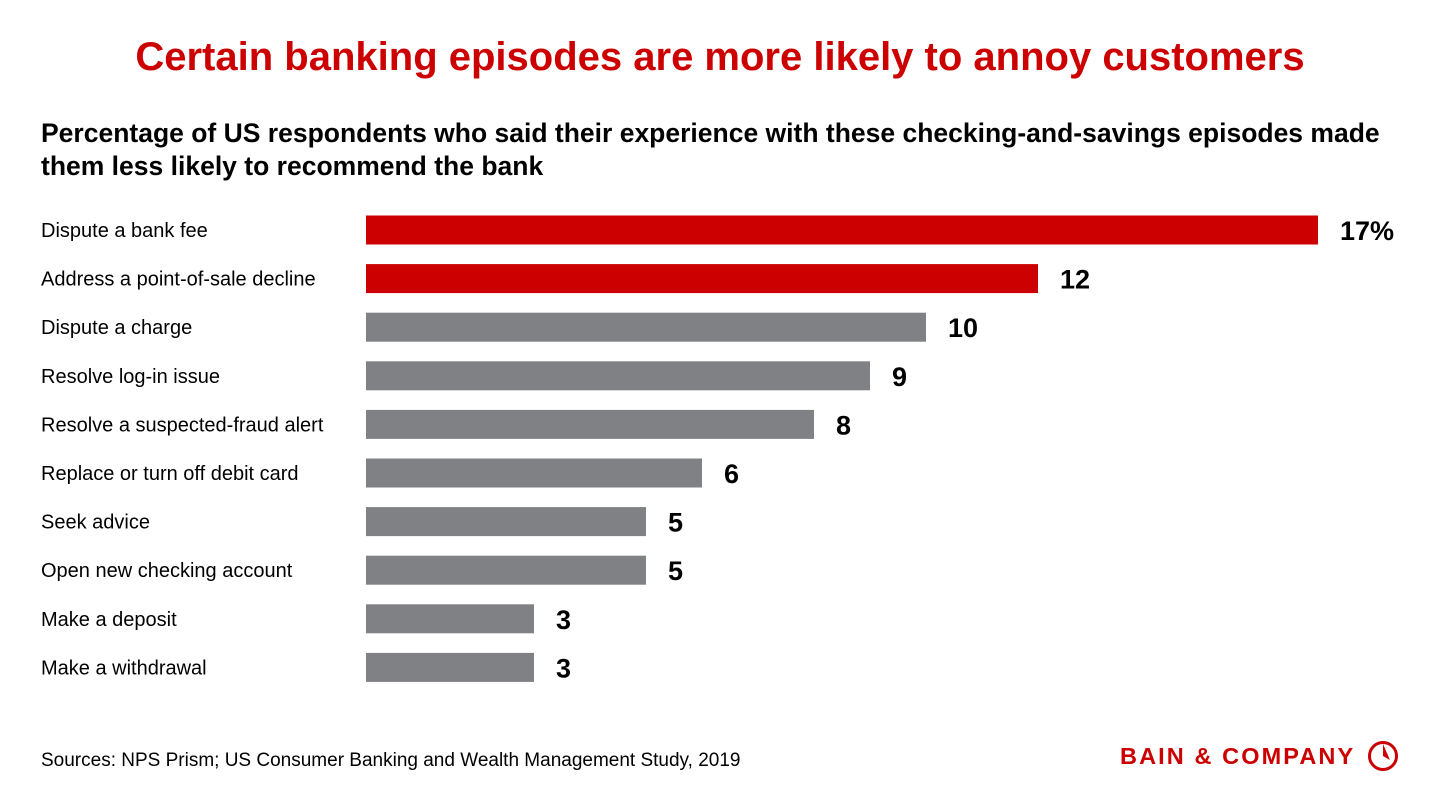 The height and width of the screenshot is (810, 1440). I want to click on category-label: Seek advice, so click(95, 523).